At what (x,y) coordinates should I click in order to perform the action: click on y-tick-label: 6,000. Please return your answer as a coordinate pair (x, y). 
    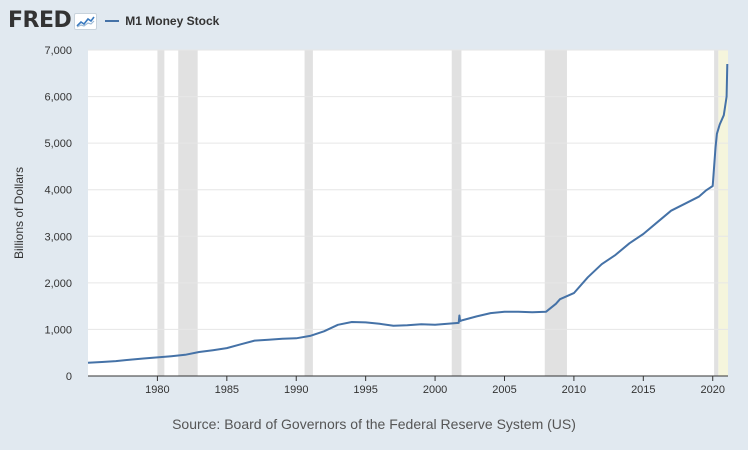
    Looking at the image, I should click on (58, 98).